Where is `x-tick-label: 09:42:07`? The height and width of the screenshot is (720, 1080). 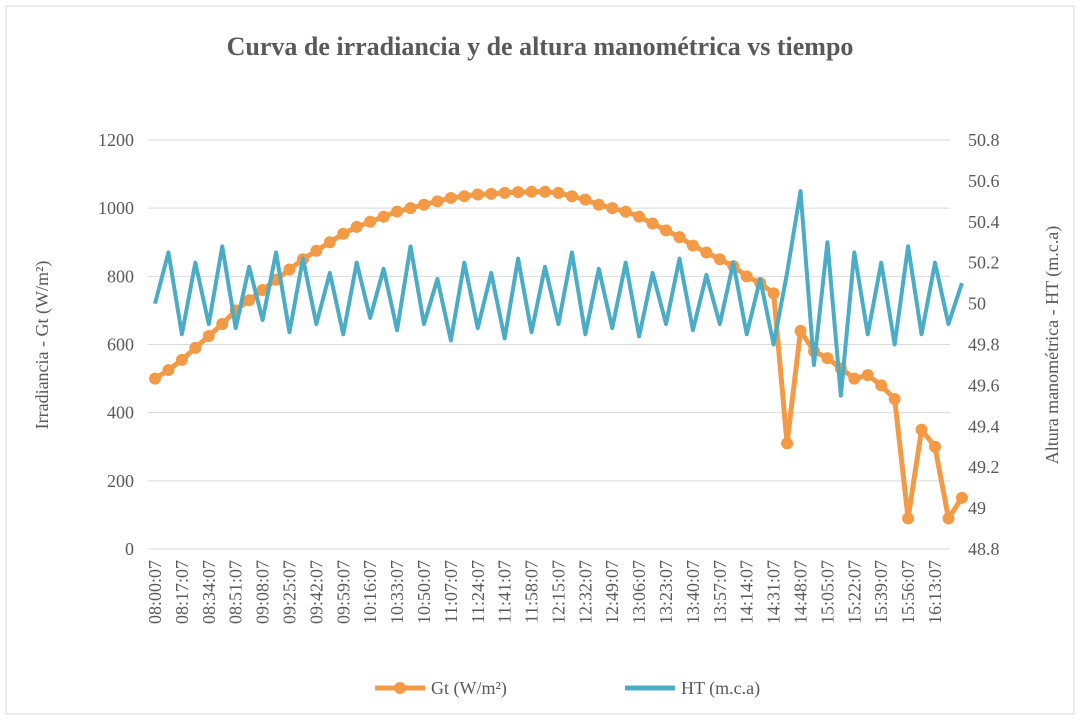
x-tick-label: 09:42:07 is located at coordinates (316, 592).